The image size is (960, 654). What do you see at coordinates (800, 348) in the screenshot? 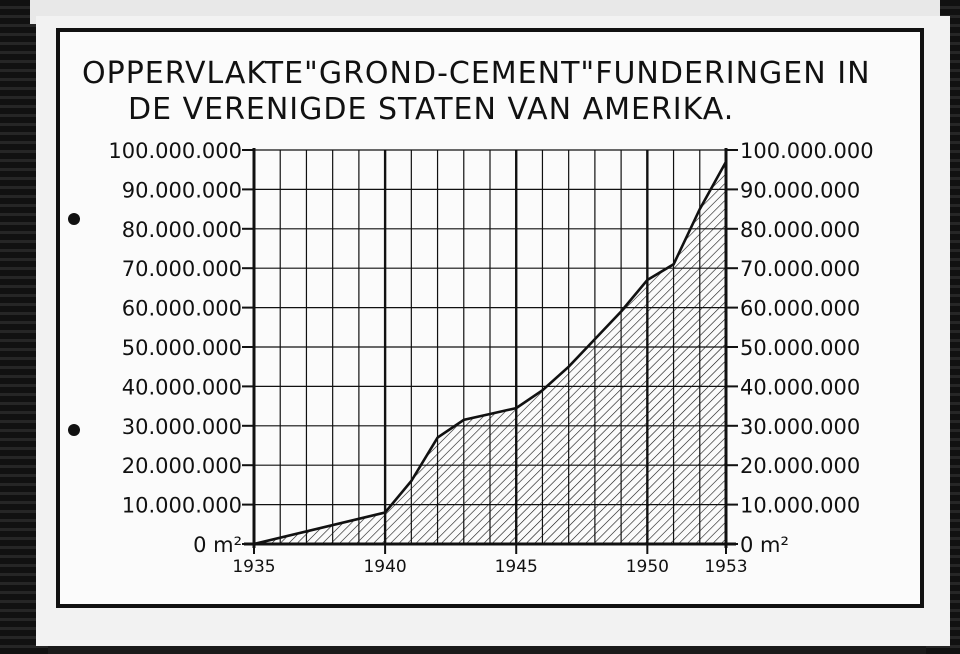
I see `y-tick-label-right: 50.000.000` at bounding box center [800, 348].